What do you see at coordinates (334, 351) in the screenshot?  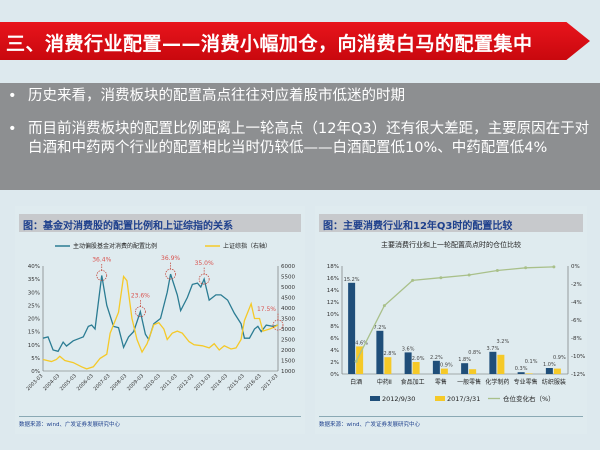 I see `y-tick-label: 4%` at bounding box center [334, 351].